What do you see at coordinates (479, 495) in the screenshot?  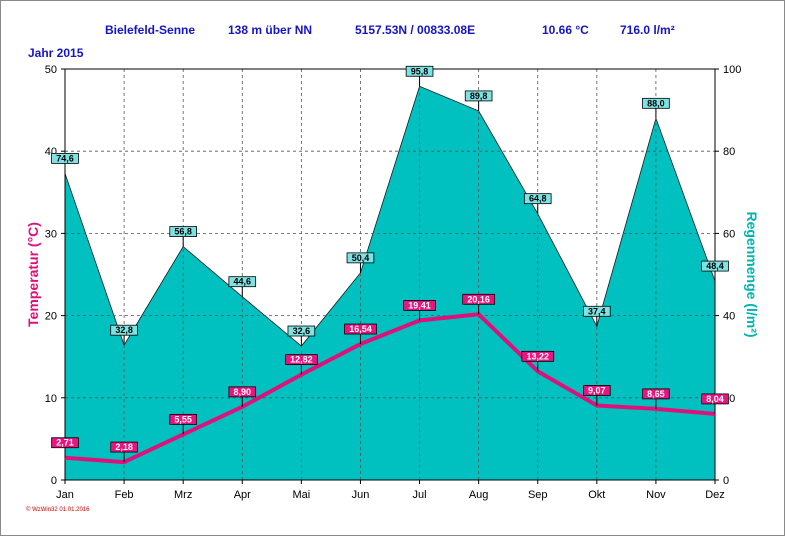 I see `x-tick-label: Aug` at bounding box center [479, 495].